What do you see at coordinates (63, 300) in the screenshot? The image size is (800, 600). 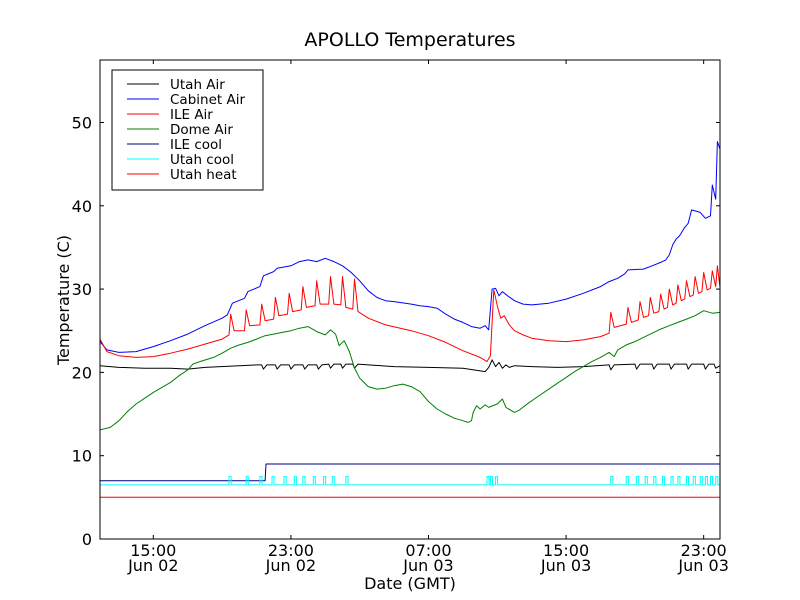 I see `y-axis-label: Temperature (C)` at bounding box center [63, 300].